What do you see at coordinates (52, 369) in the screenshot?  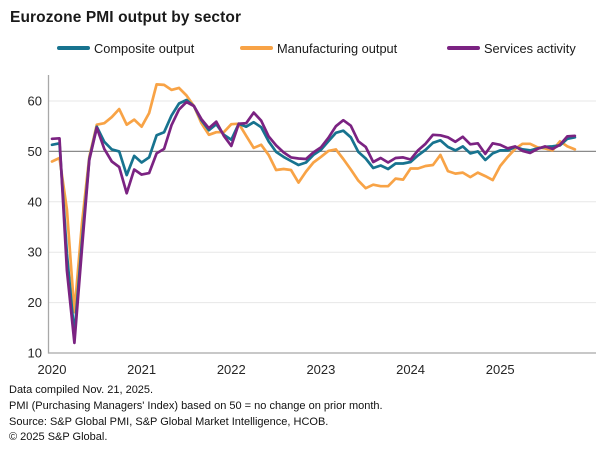 I see `x-tick-label-2020: 2020` at bounding box center [52, 369].